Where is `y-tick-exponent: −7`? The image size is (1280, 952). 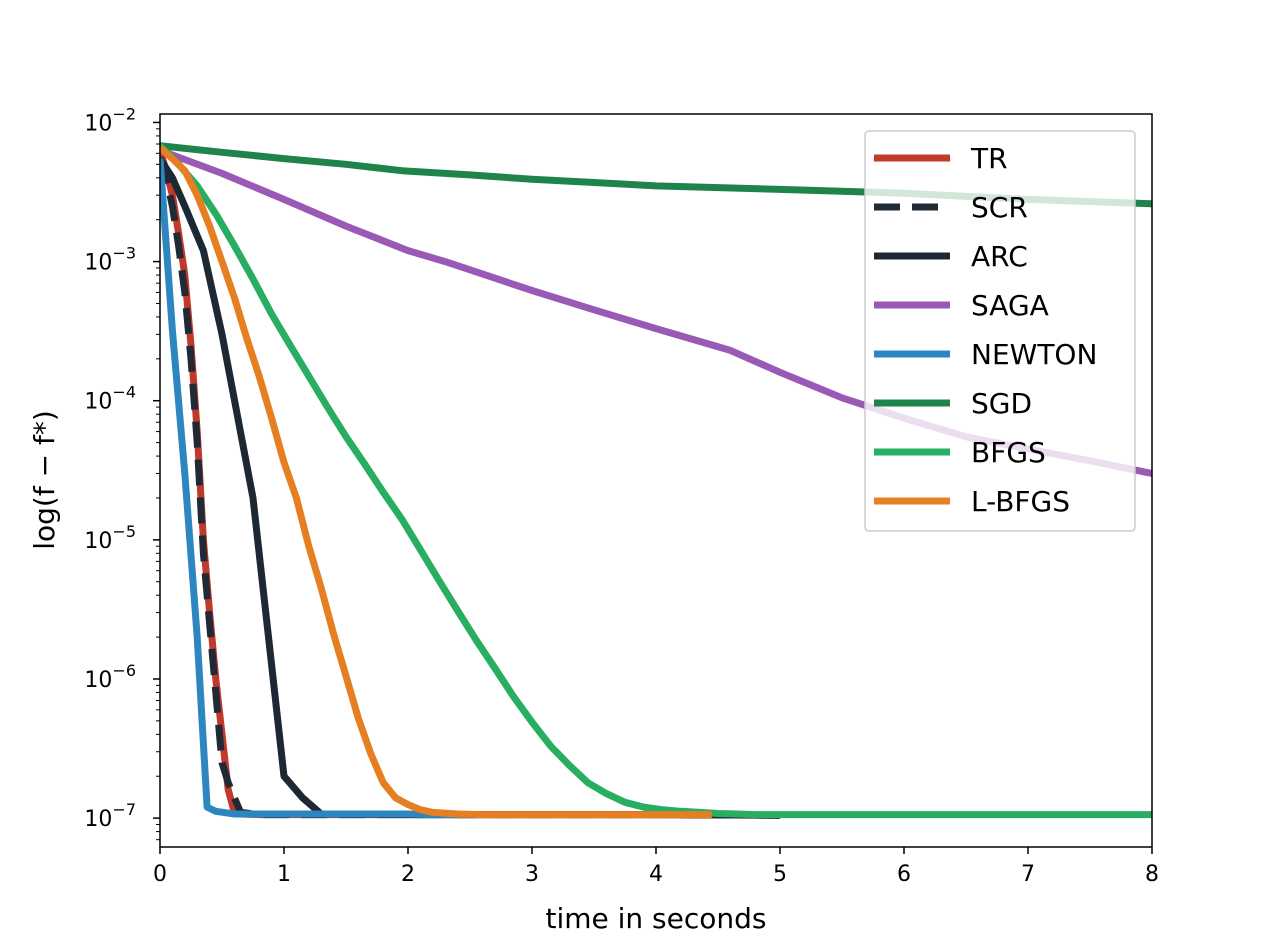 y-tick-exponent: −7 is located at coordinates (124, 809).